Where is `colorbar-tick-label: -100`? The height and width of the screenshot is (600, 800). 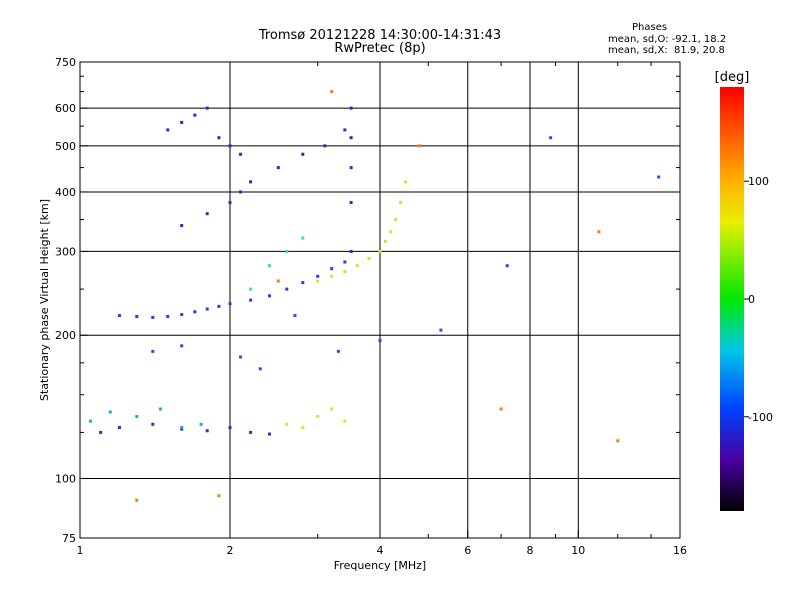
colorbar-tick-label: -100 is located at coordinates (760, 417).